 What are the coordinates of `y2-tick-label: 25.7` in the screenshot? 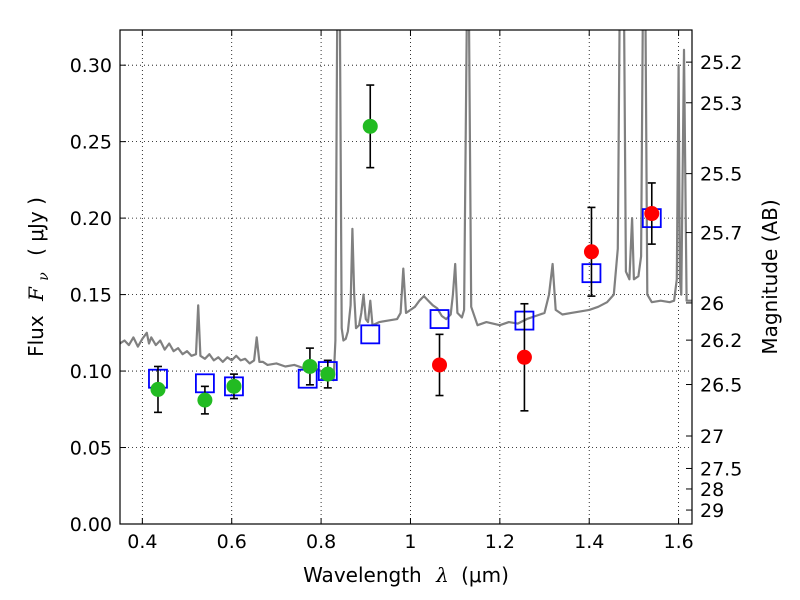 It's located at (721, 234).